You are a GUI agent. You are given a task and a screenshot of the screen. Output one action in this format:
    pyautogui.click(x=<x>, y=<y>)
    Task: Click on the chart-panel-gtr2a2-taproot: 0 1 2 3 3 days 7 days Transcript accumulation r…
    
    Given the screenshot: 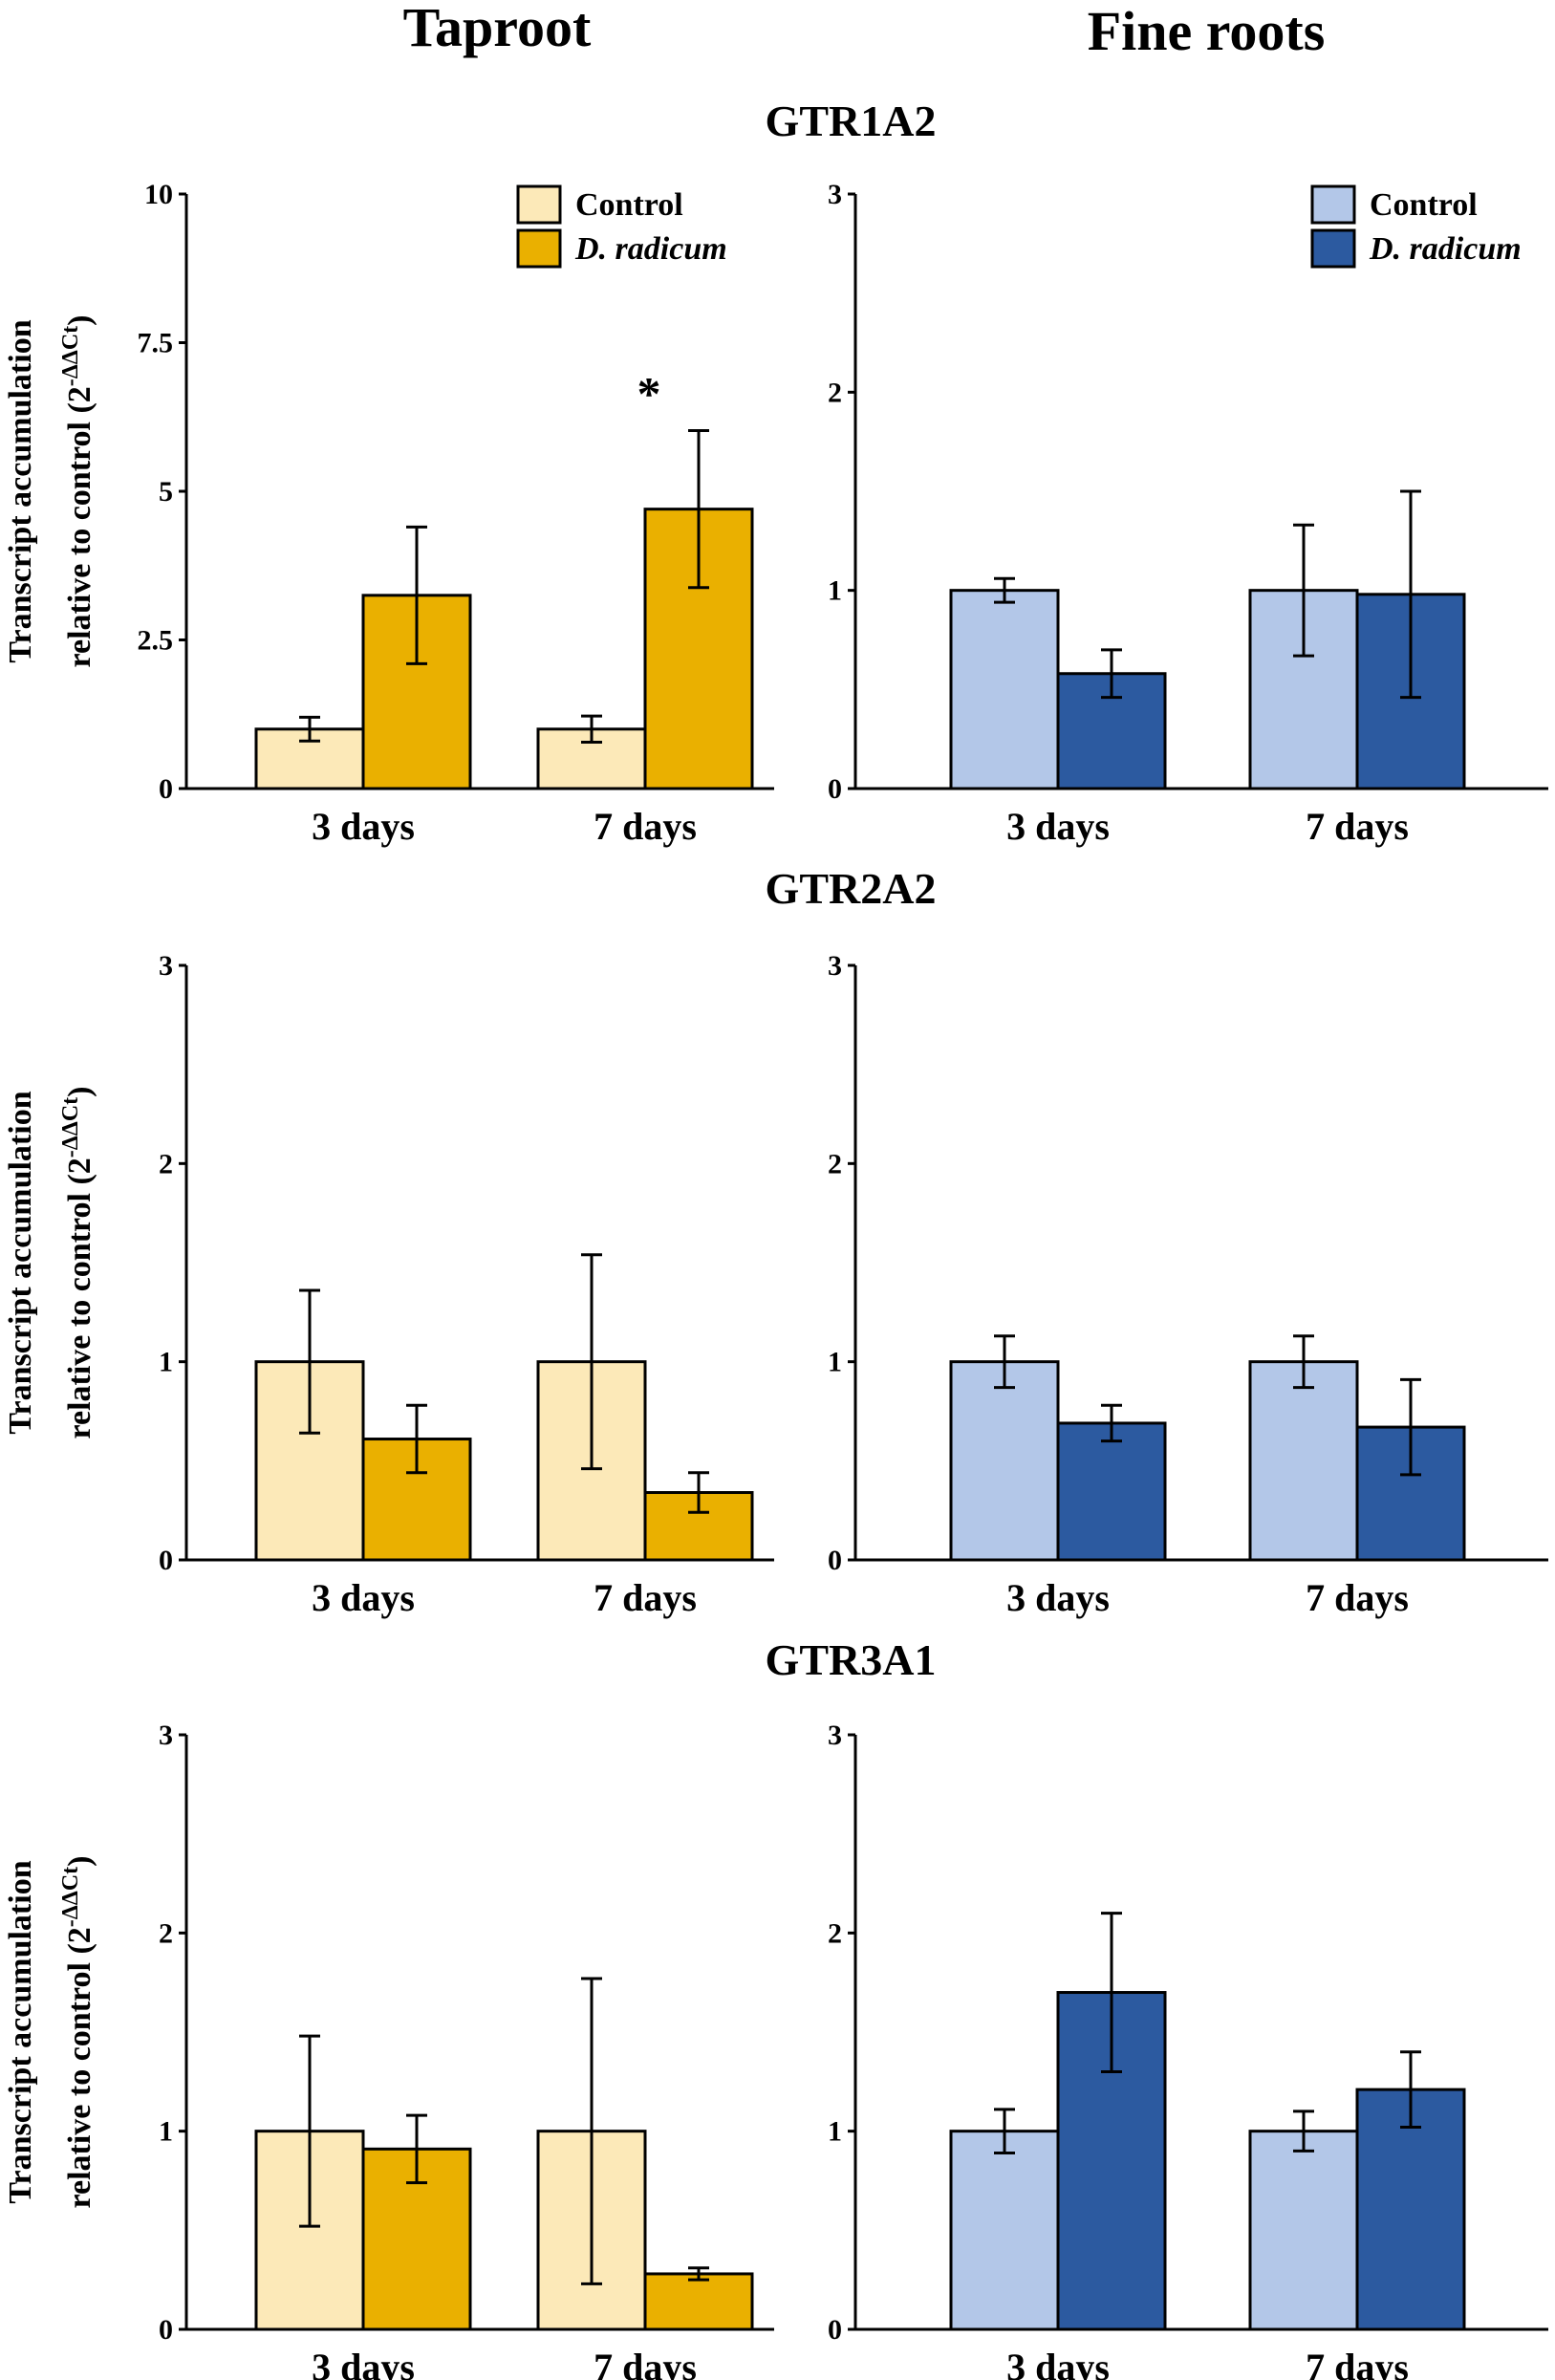 What is the action you would take?
    pyautogui.click(x=388, y=1285)
    